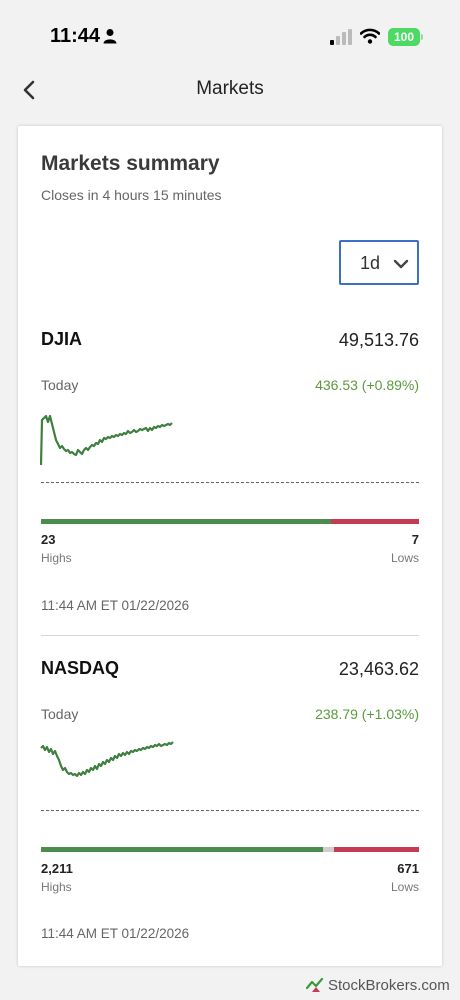  Describe the element at coordinates (408, 868) in the screenshot. I see `lows-count: 671` at that location.